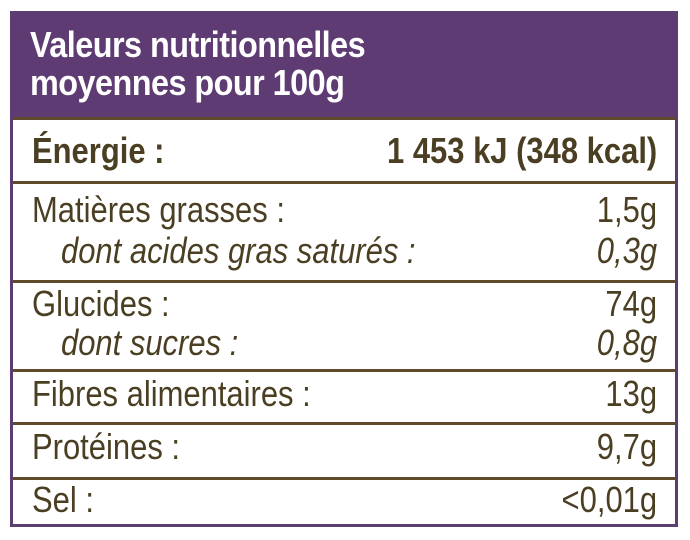 The image size is (690, 540). I want to click on saturated-fat-label: dont acides gras saturés :, so click(238, 250).